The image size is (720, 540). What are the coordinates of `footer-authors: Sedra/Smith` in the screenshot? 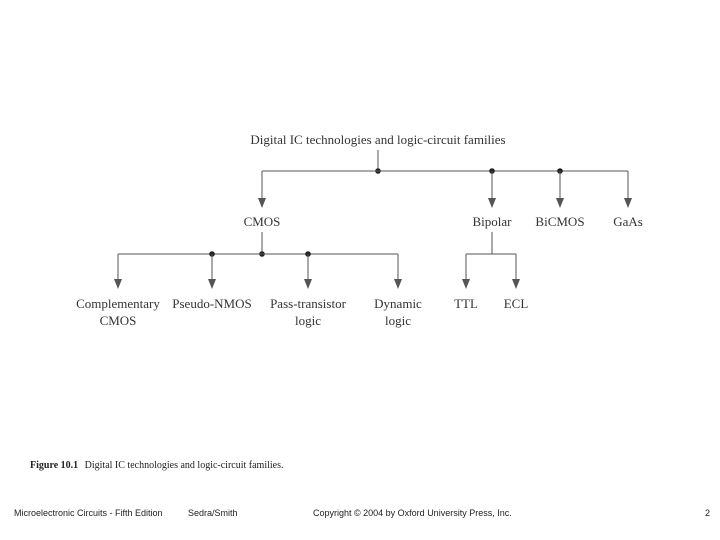 It's located at (213, 513).